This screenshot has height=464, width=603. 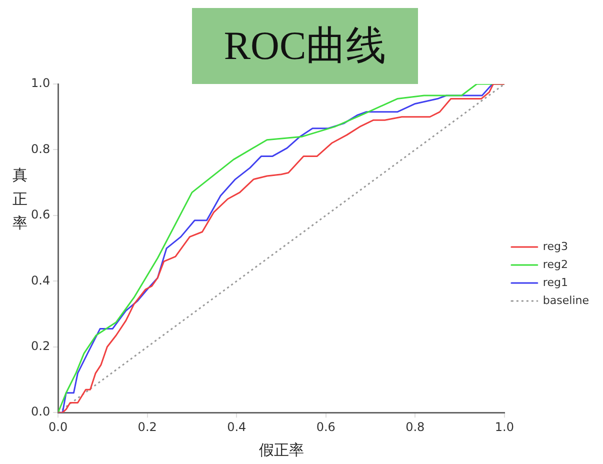 What do you see at coordinates (504, 427) in the screenshot?
I see `x-tick-label: 1.0` at bounding box center [504, 427].